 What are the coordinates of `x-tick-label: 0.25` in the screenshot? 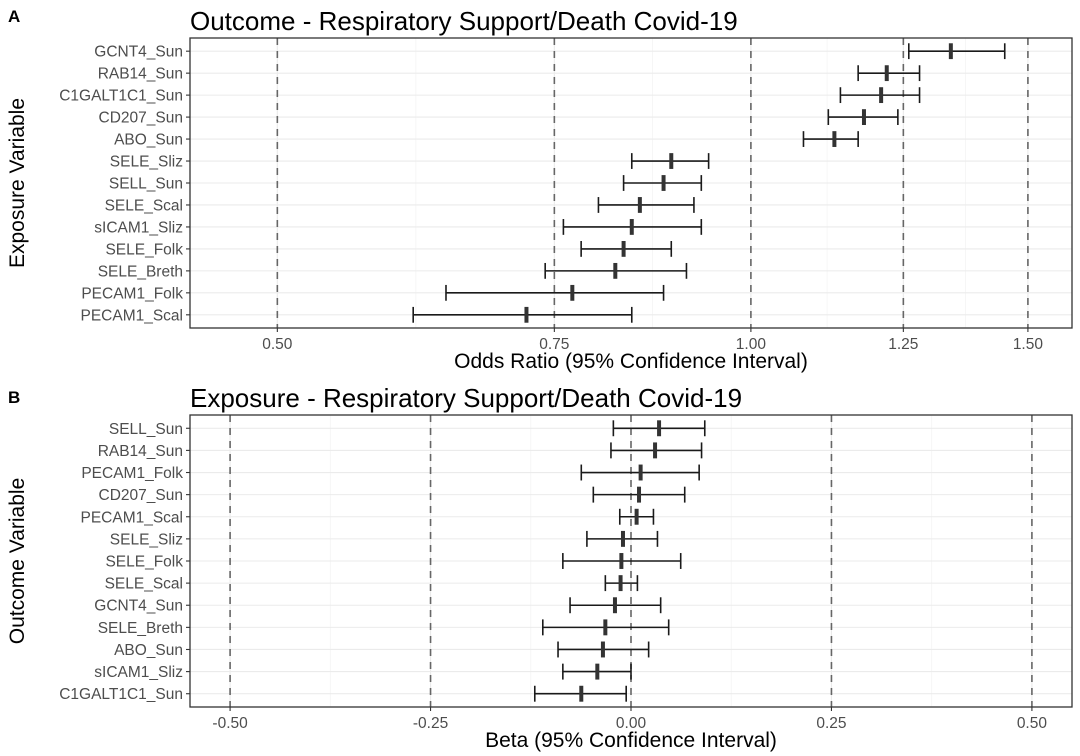 It's located at (831, 723).